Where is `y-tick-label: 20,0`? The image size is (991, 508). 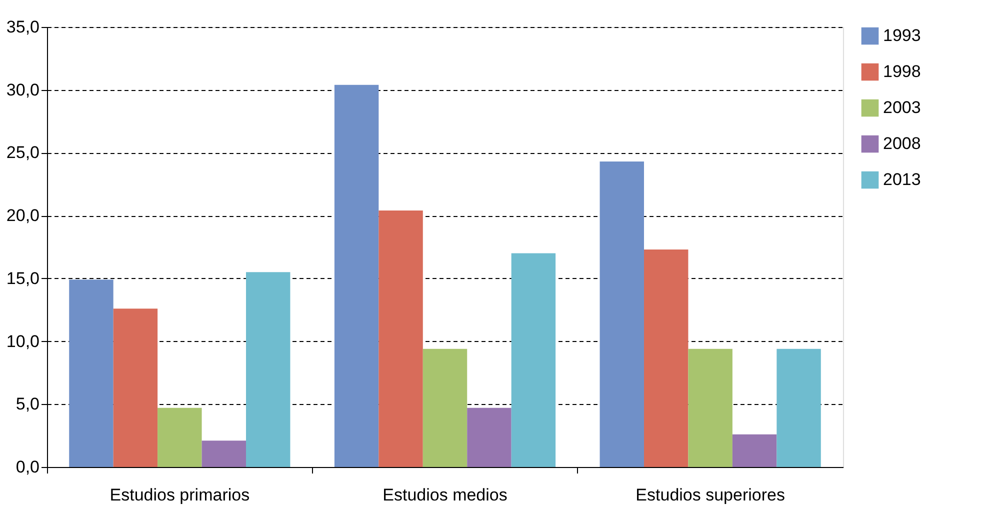 y-tick-label: 20,0 is located at coordinates (23, 216).